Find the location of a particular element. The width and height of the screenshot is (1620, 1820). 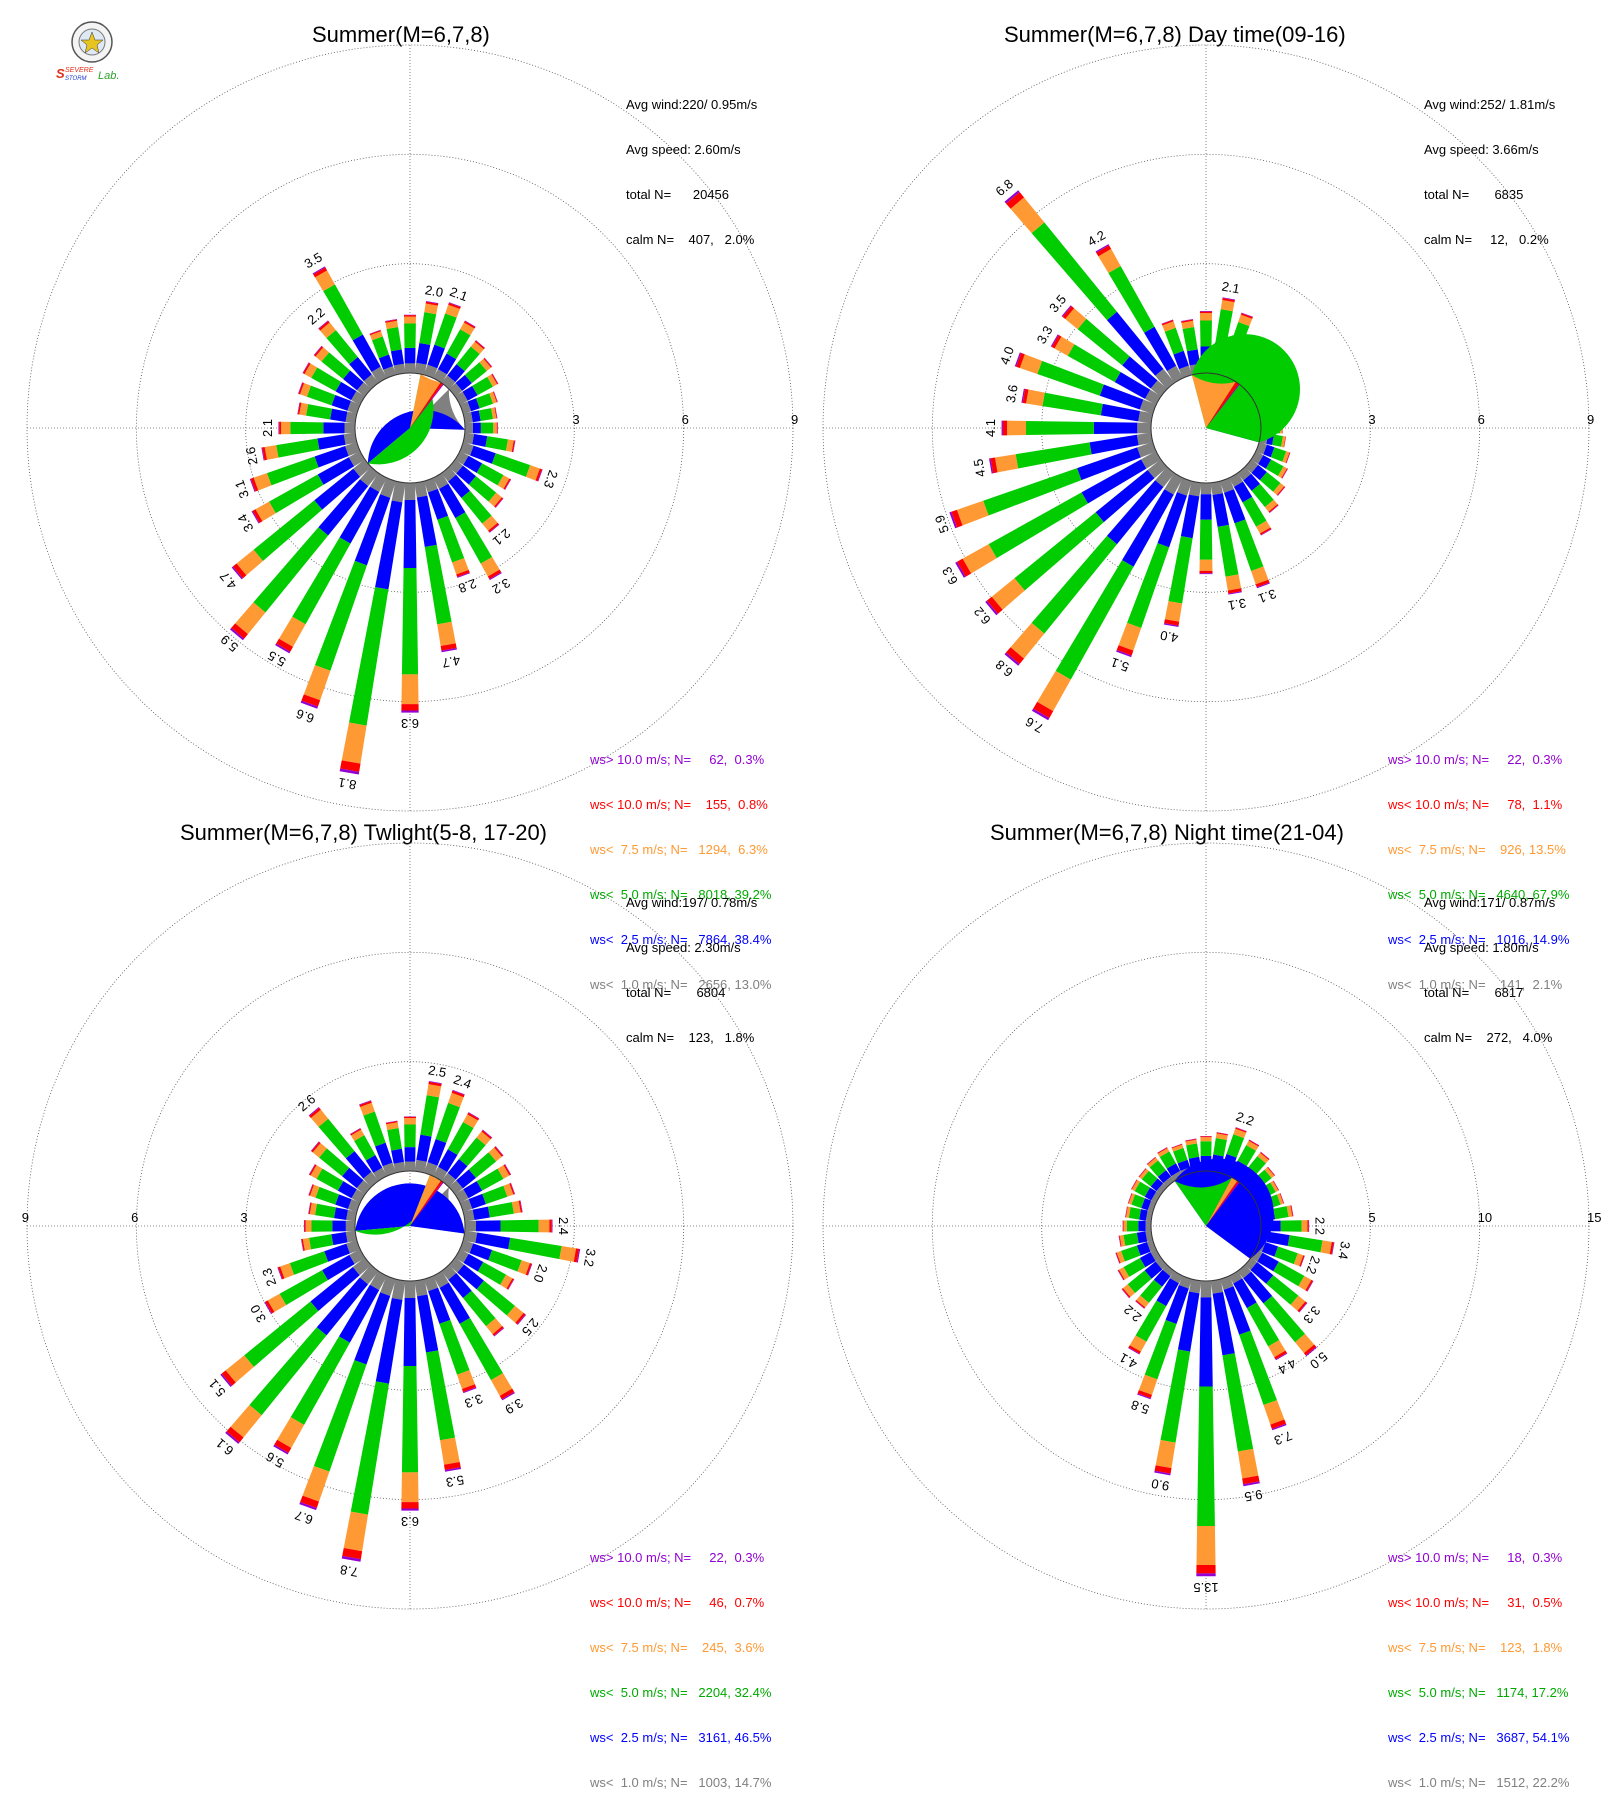

legend-entry: ws> 10.0 m/s; N= 62, 0.3% is located at coordinates (680, 759).